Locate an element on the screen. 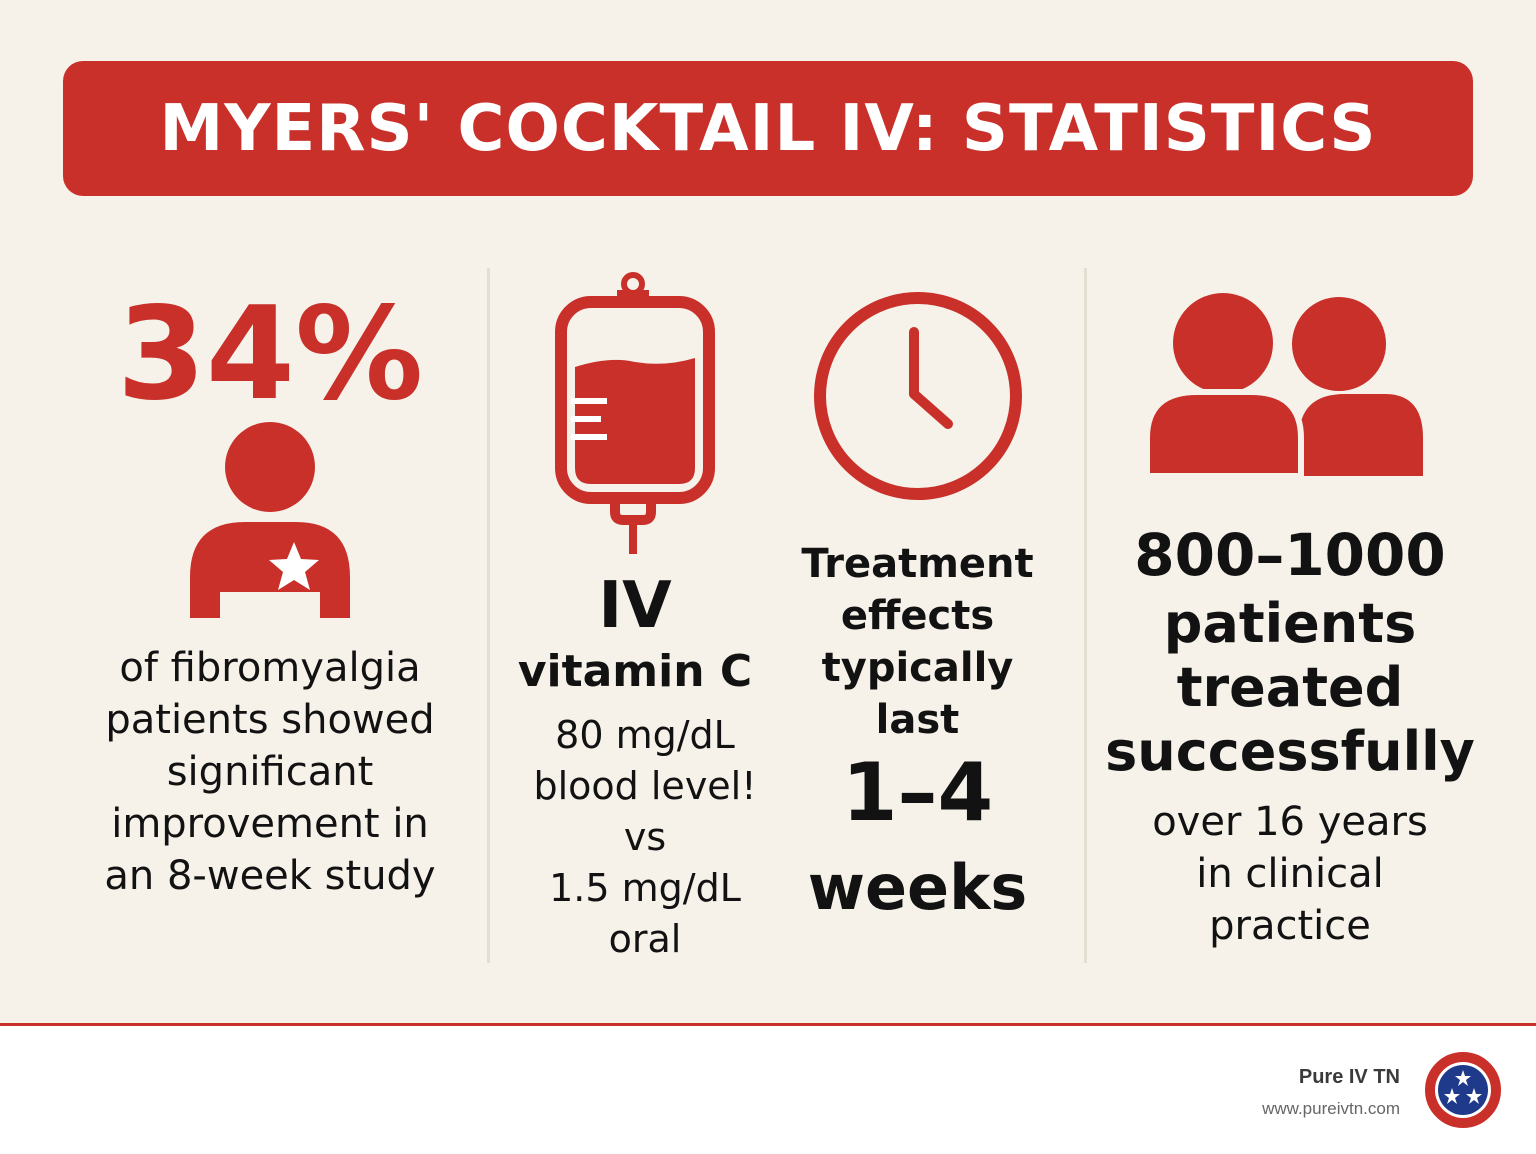 Image resolution: width=1536 pixels, height=1154 pixels. fibromyalgia-stat-value: 34% is located at coordinates (270, 354).